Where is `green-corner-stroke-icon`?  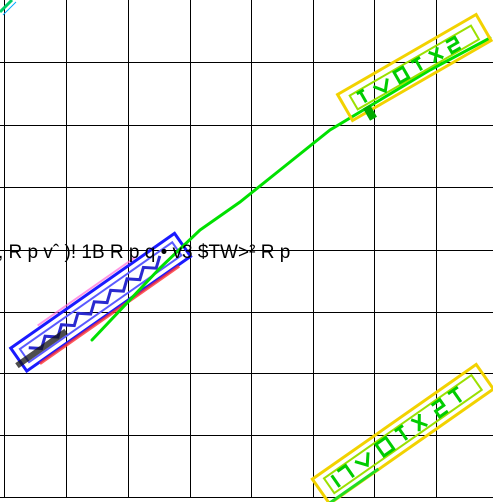 green-corner-stroke-icon is located at coordinates (8, 8).